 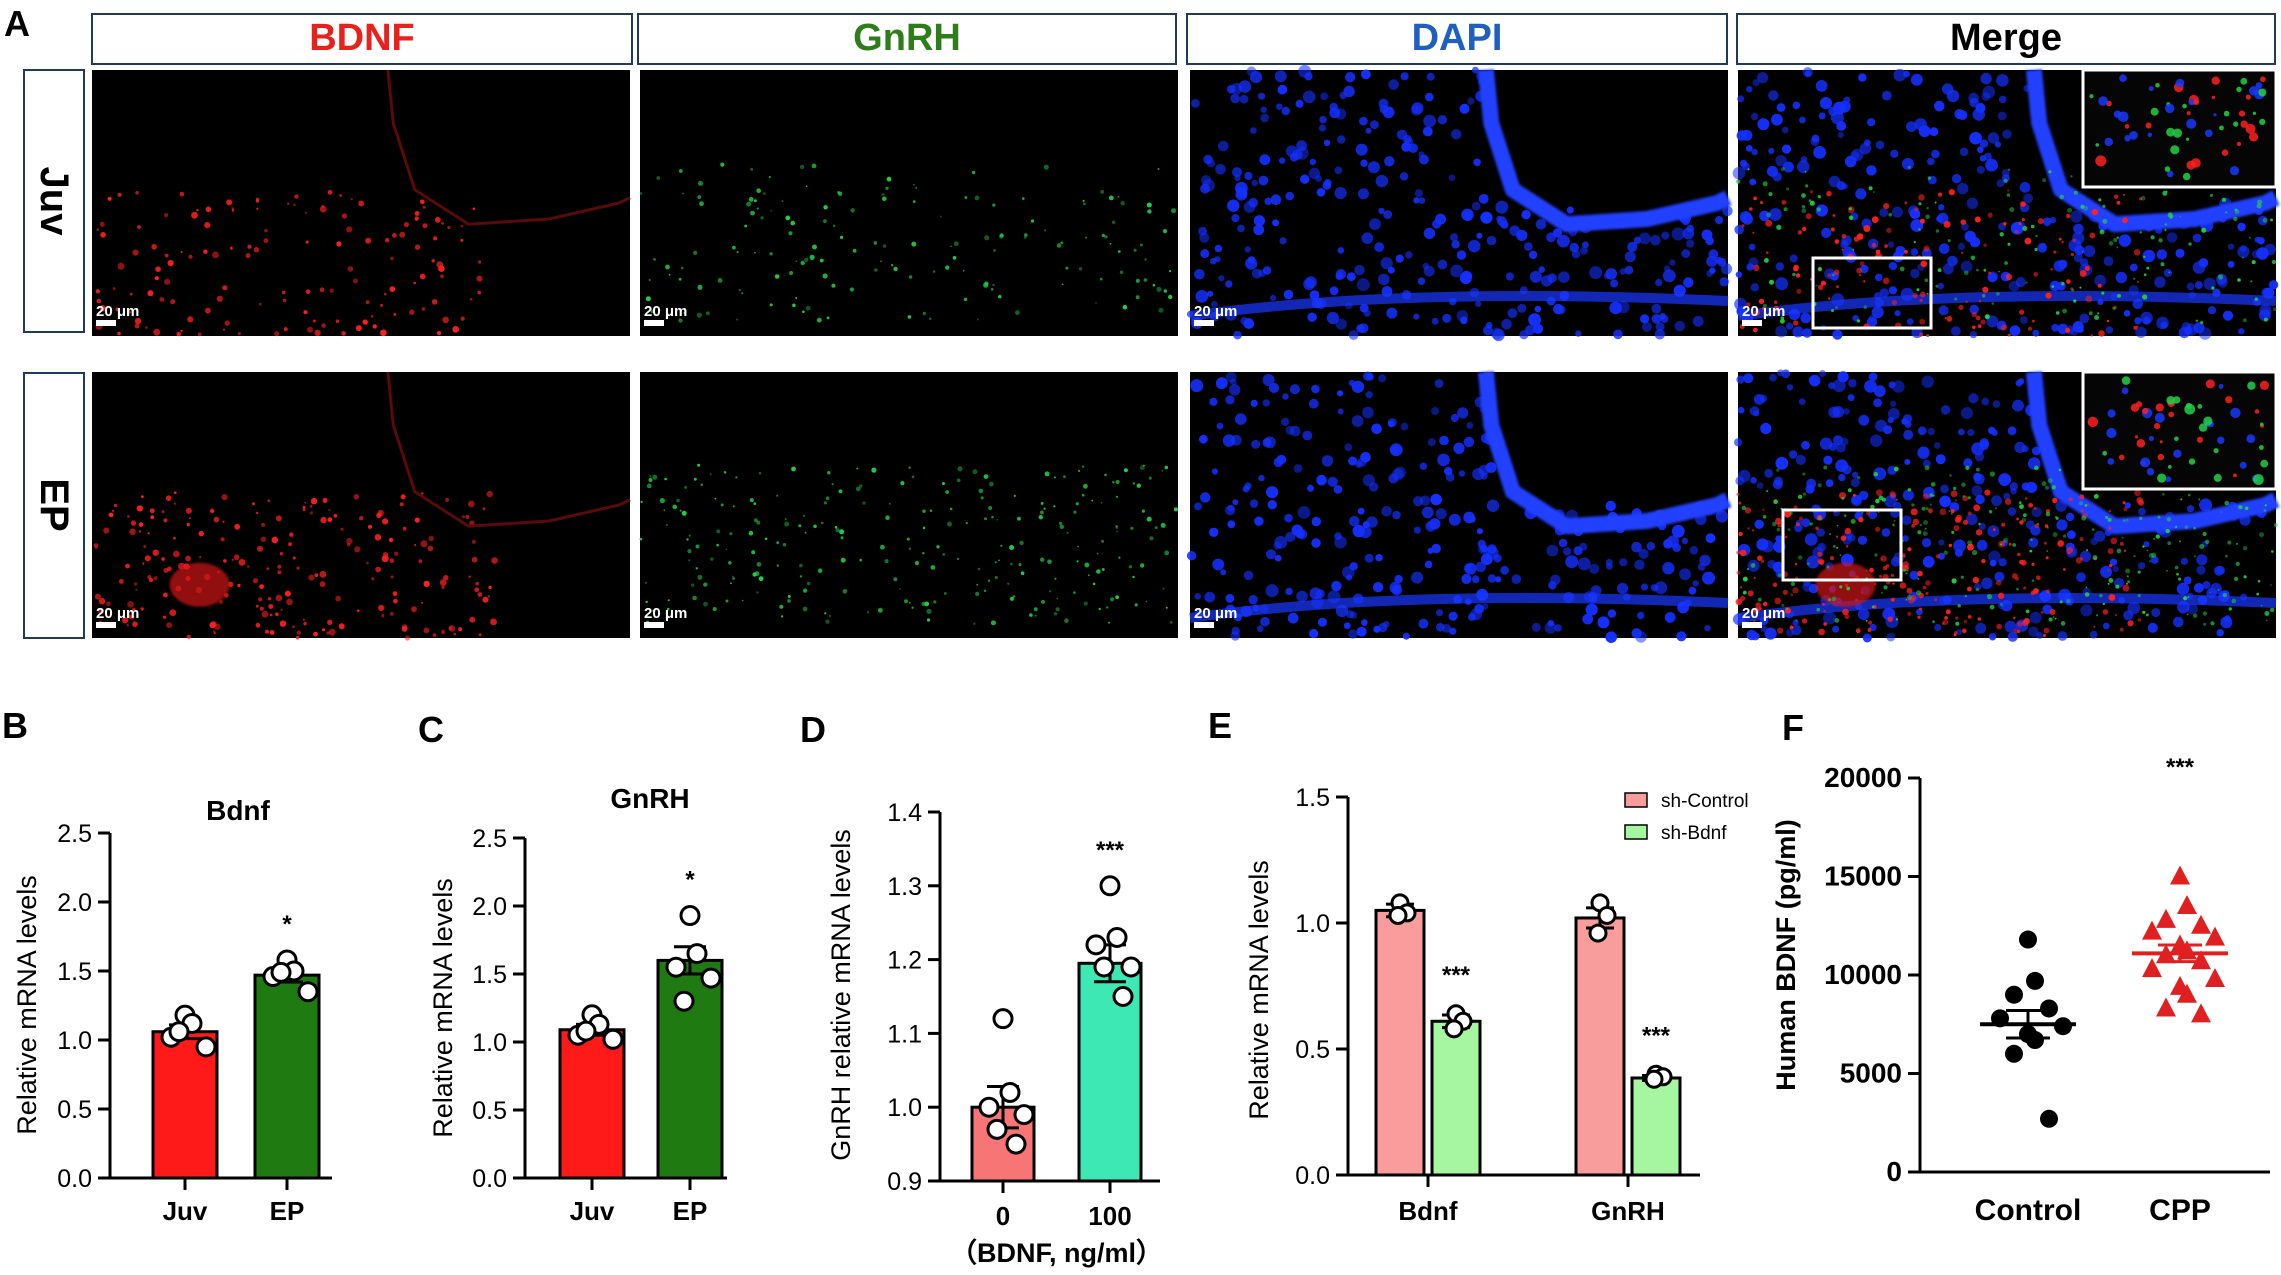 I want to click on channel-header-gnrh: GnRH, so click(x=907, y=39).